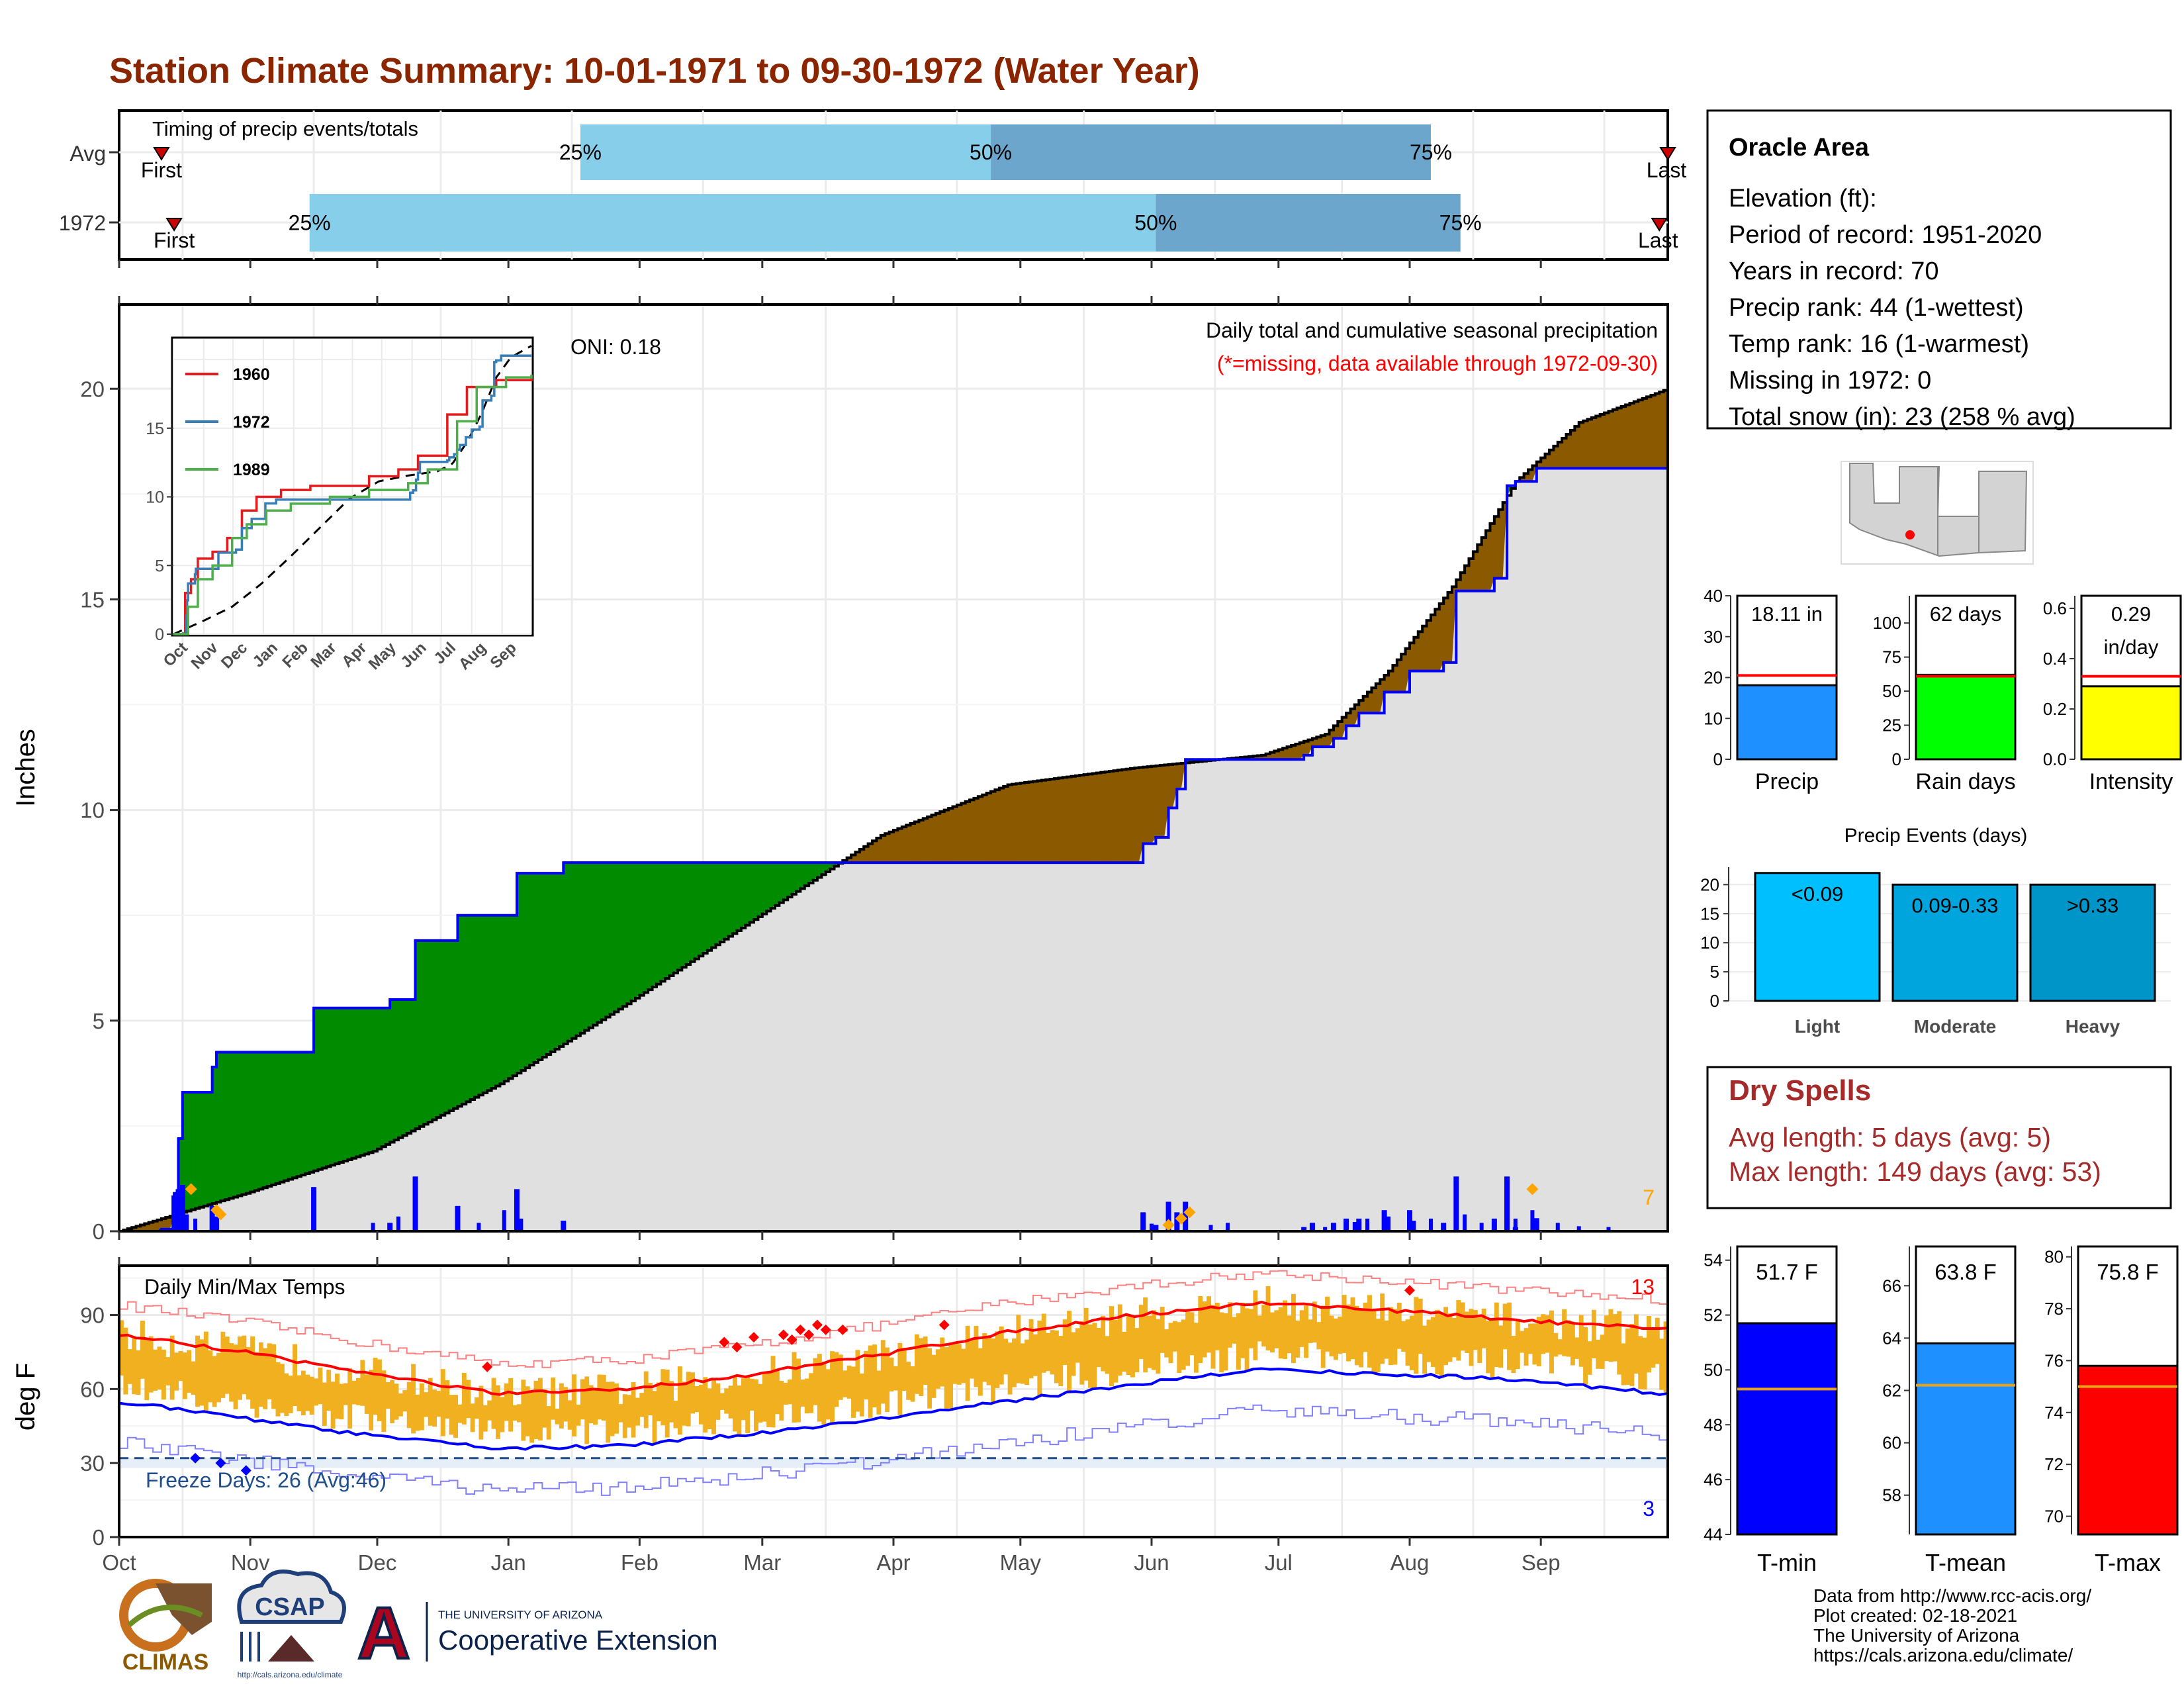 Image resolution: width=2184 pixels, height=1688 pixels. What do you see at coordinates (1181, 1218) in the screenshot?
I see `snow-marker` at bounding box center [1181, 1218].